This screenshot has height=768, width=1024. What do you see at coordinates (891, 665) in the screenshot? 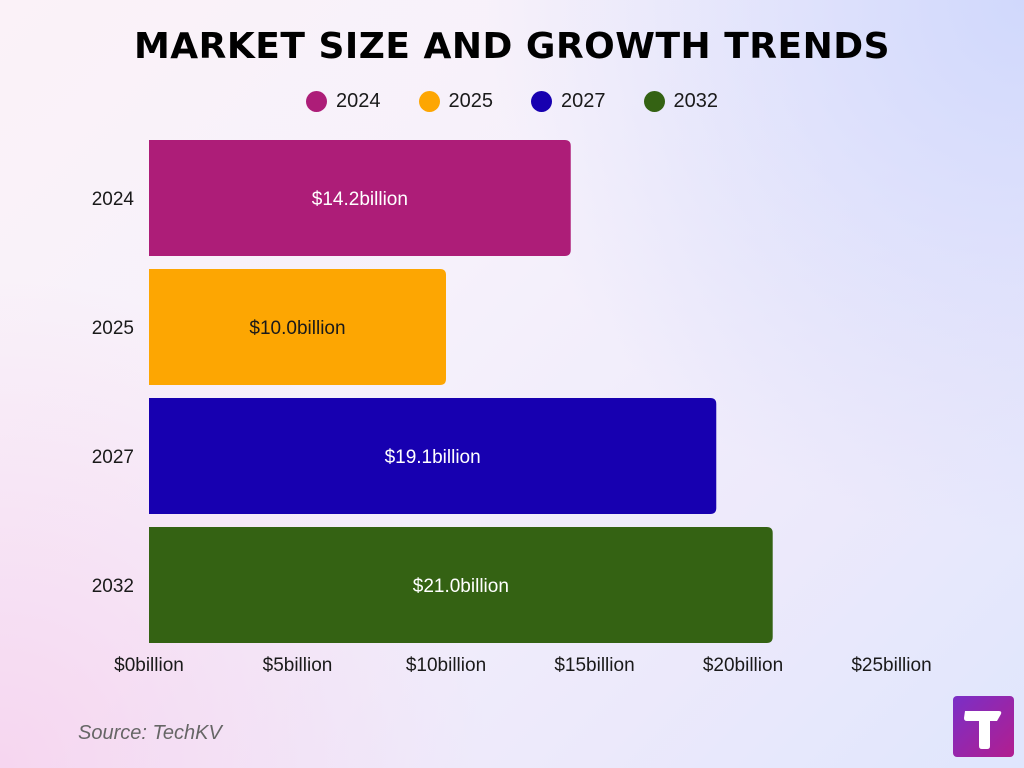
I see `x-tick-label: $25billion` at bounding box center [891, 665].